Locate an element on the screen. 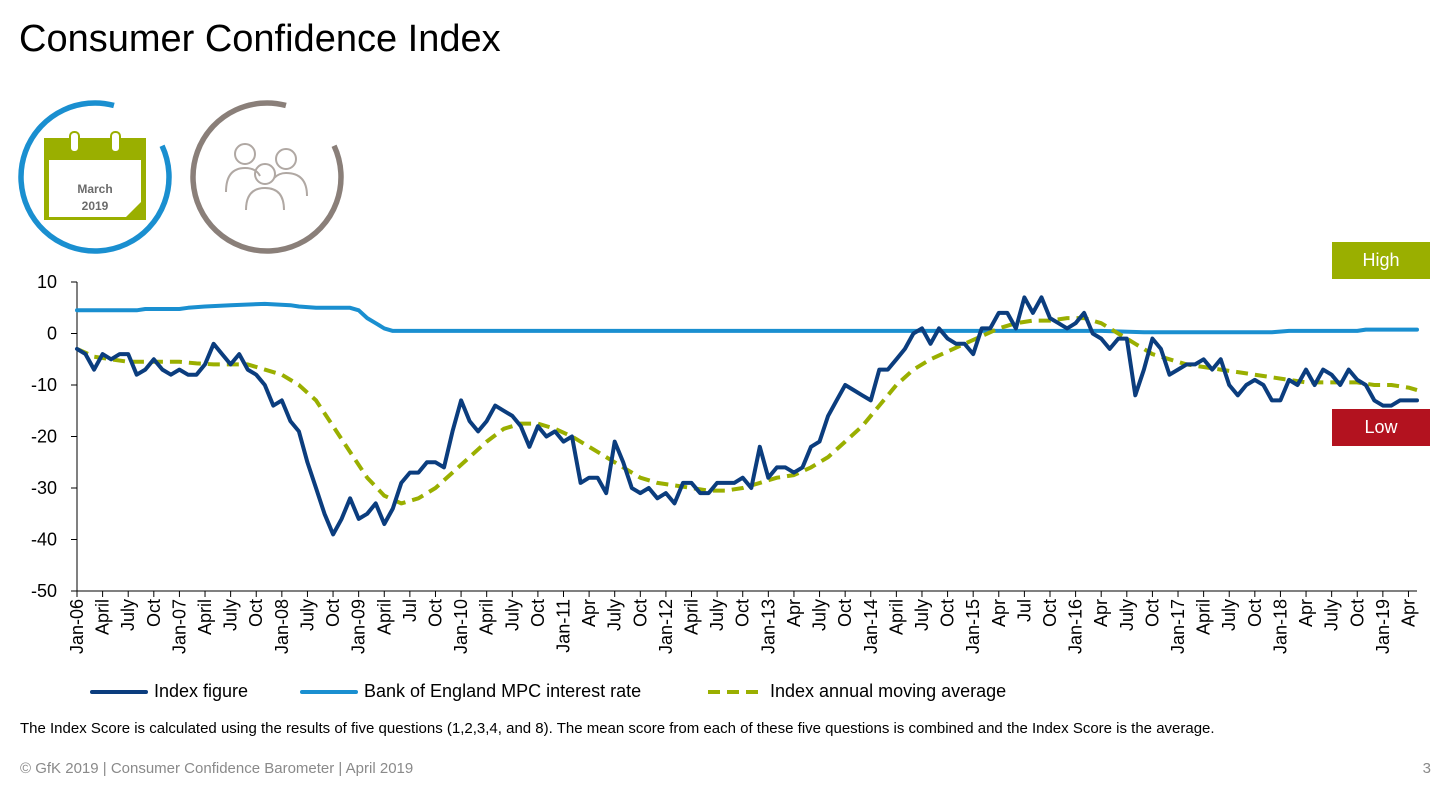  x-tick-label: Jan-07 is located at coordinates (179, 626).